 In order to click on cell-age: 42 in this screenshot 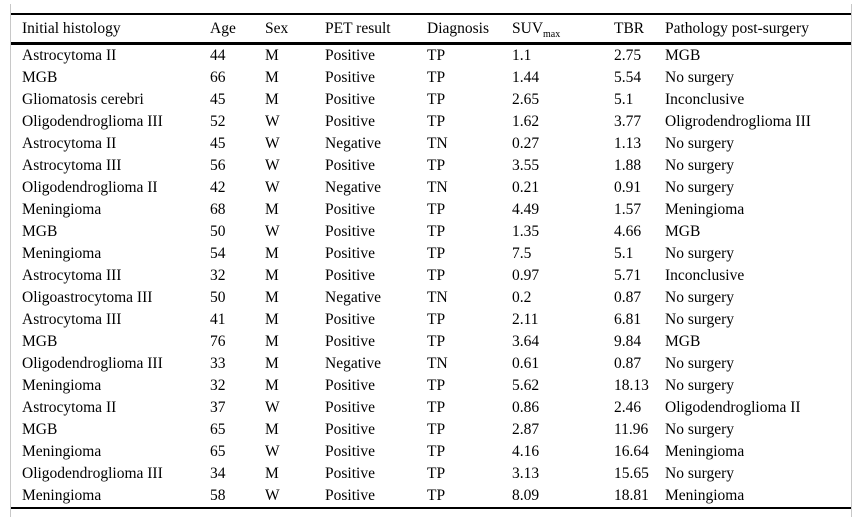, I will do `click(218, 188)`.